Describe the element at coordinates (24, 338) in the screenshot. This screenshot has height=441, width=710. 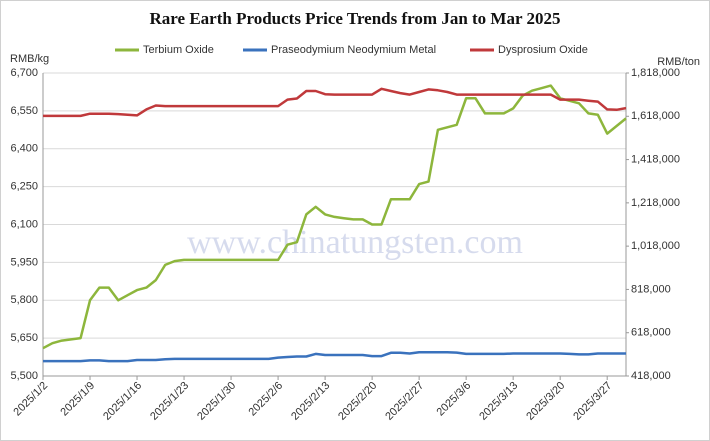
I see `y-tick-label: 5,650` at that location.